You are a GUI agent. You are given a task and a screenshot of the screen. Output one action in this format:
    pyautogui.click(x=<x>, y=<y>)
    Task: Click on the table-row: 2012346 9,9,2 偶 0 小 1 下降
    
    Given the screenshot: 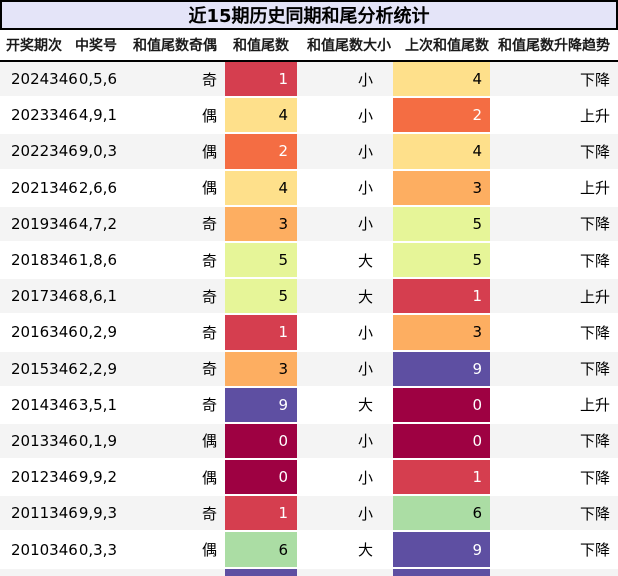 What is the action you would take?
    pyautogui.click(x=309, y=478)
    